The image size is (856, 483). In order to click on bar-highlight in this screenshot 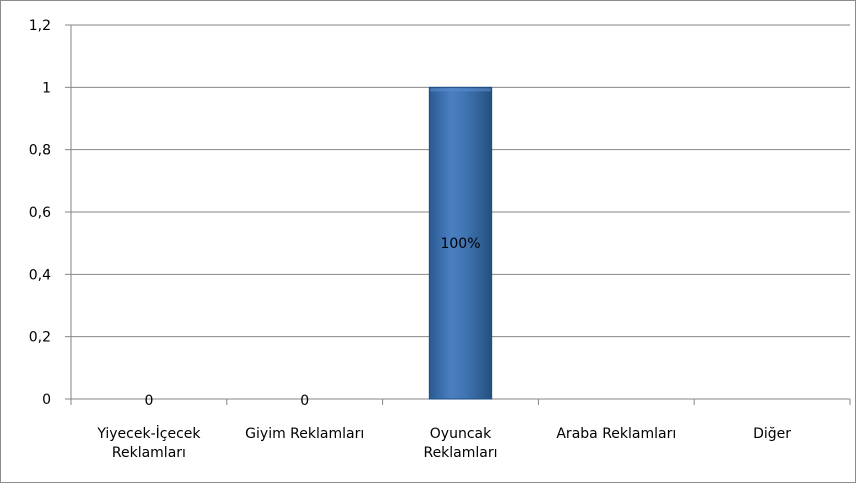, I will do `click(460, 90)`.